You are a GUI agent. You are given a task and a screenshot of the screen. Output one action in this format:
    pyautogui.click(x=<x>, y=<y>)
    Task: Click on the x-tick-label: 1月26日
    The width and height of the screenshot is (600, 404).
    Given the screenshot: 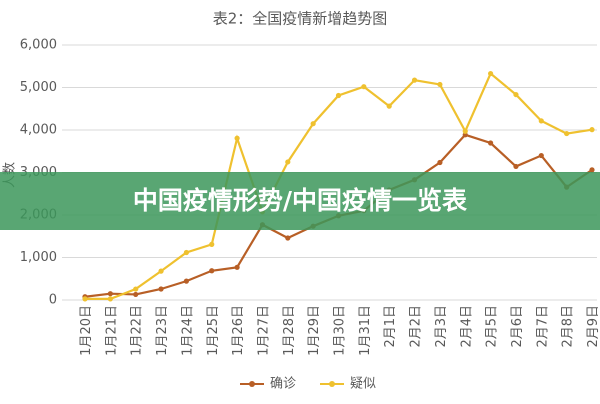 What is the action you would take?
    pyautogui.click(x=238, y=330)
    